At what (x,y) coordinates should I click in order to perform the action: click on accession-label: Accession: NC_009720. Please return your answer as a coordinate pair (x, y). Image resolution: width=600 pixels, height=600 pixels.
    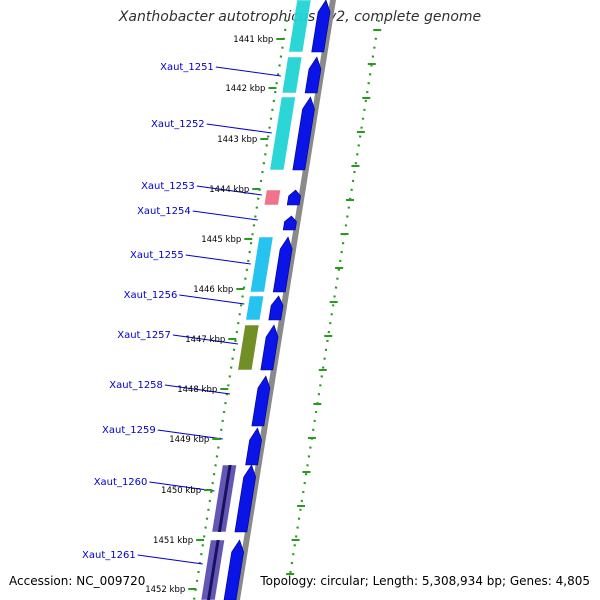
    Looking at the image, I should click on (77, 581).